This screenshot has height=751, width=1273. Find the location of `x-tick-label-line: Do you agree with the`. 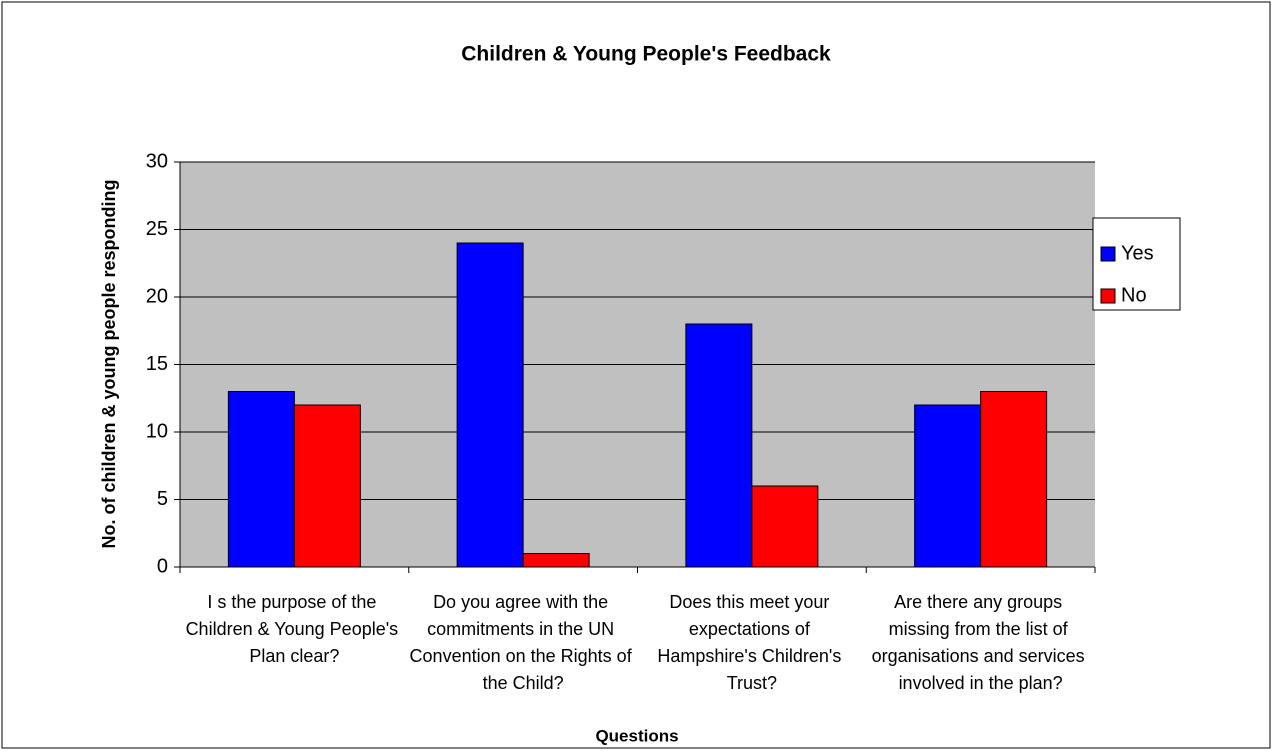

x-tick-label-line: Do you agree with the is located at coordinates (523, 602).